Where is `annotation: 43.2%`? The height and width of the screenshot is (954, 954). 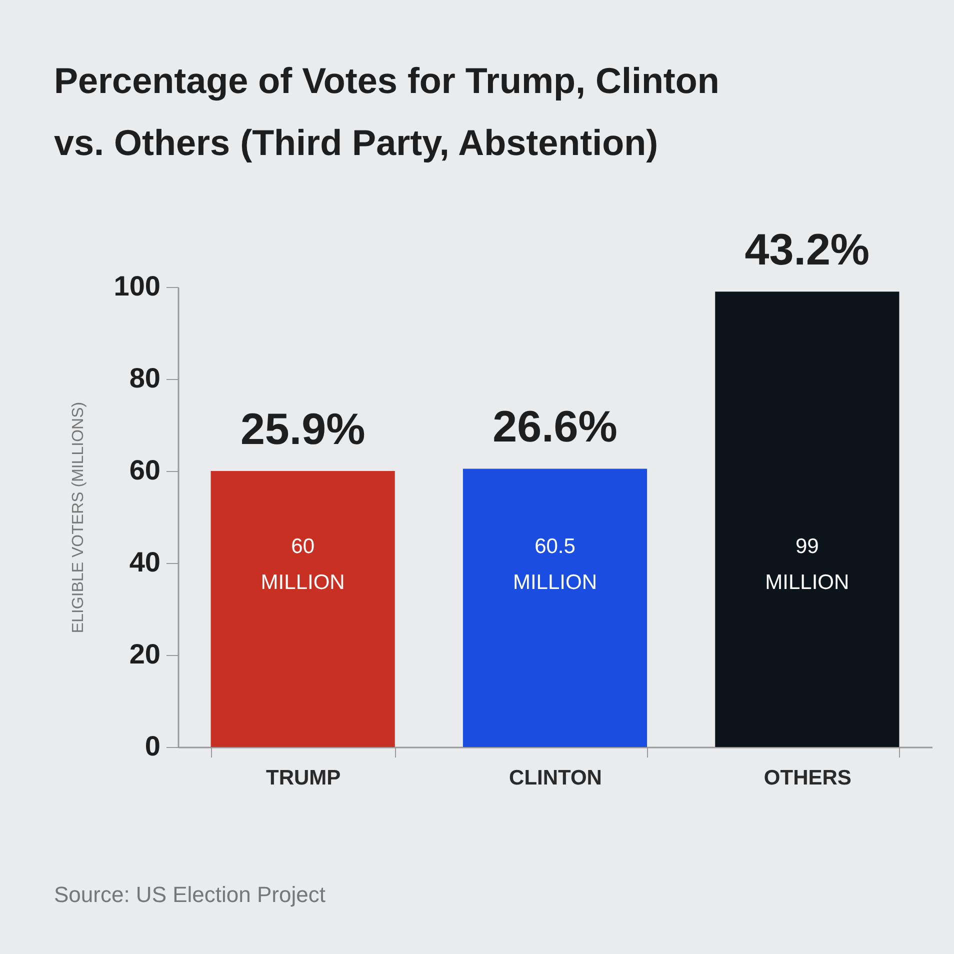 annotation: 43.2% is located at coordinates (807, 250).